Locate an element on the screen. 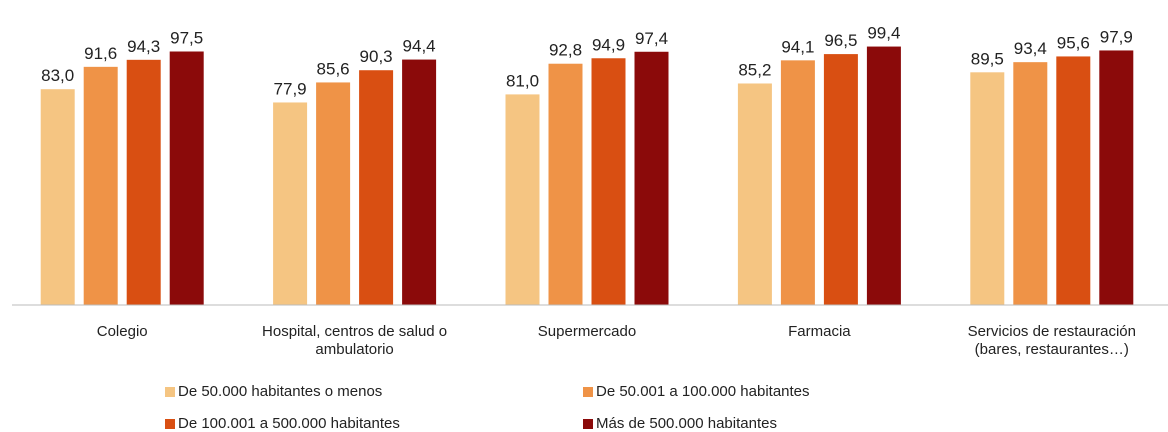 This screenshot has height=432, width=1168. value-label: 94,9 is located at coordinates (608, 44).